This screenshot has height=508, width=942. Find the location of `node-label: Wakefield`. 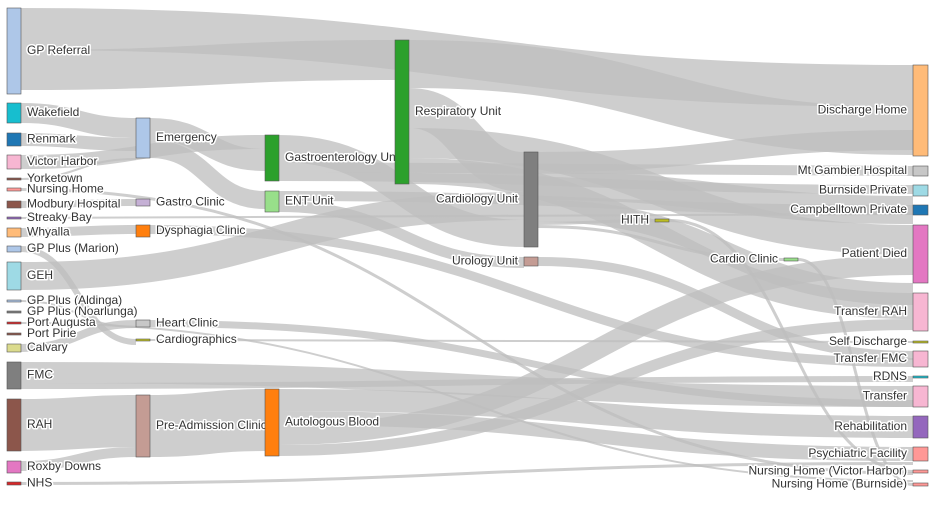

node-label: Wakefield is located at coordinates (53, 112).